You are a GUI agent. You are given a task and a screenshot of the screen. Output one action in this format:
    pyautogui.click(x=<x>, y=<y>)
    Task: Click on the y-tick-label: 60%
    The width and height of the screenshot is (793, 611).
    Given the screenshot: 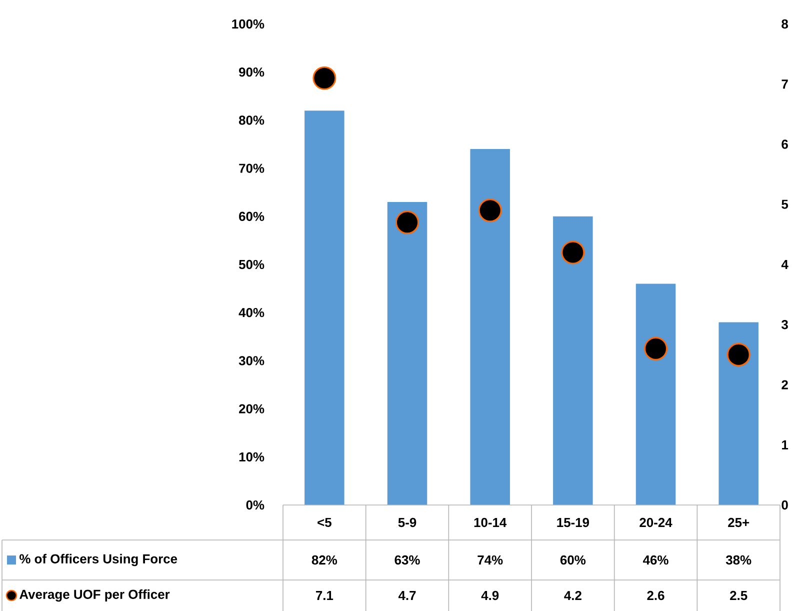 What is the action you would take?
    pyautogui.click(x=251, y=216)
    